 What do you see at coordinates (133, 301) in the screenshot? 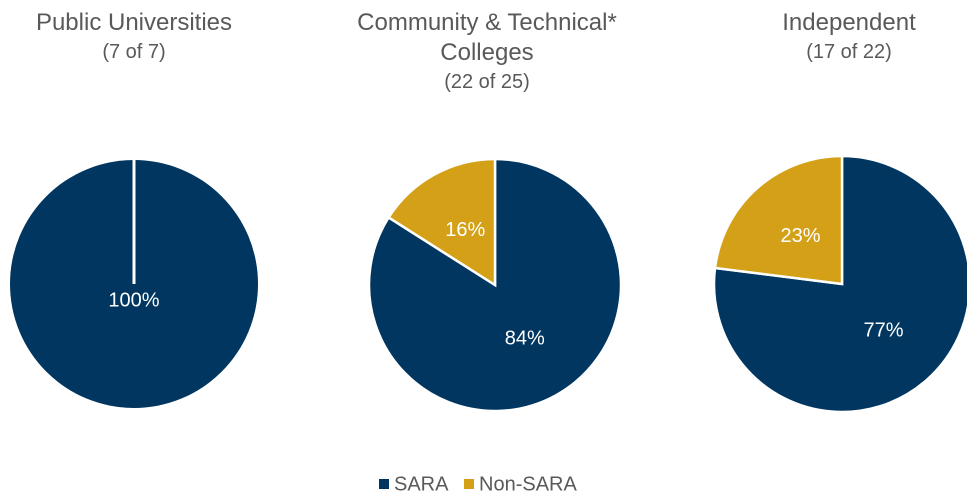
I see `data-label: 100%` at bounding box center [133, 301].